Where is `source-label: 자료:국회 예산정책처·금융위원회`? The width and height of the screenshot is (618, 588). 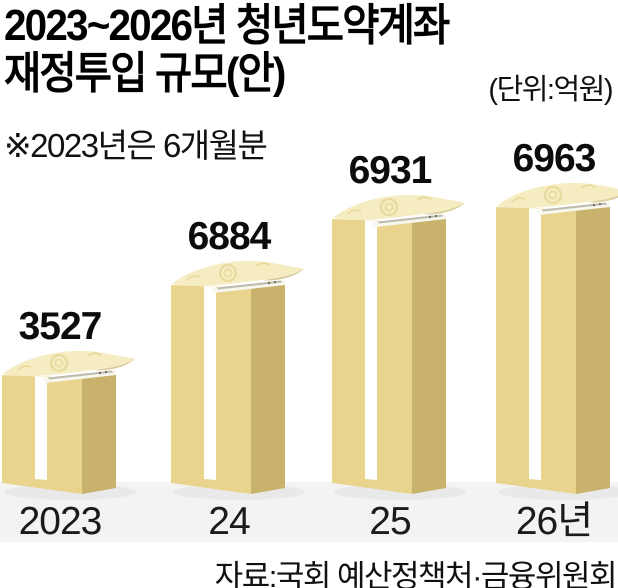 source-label: 자료:국회 예산정책처·금융위원회 is located at coordinates (416, 573).